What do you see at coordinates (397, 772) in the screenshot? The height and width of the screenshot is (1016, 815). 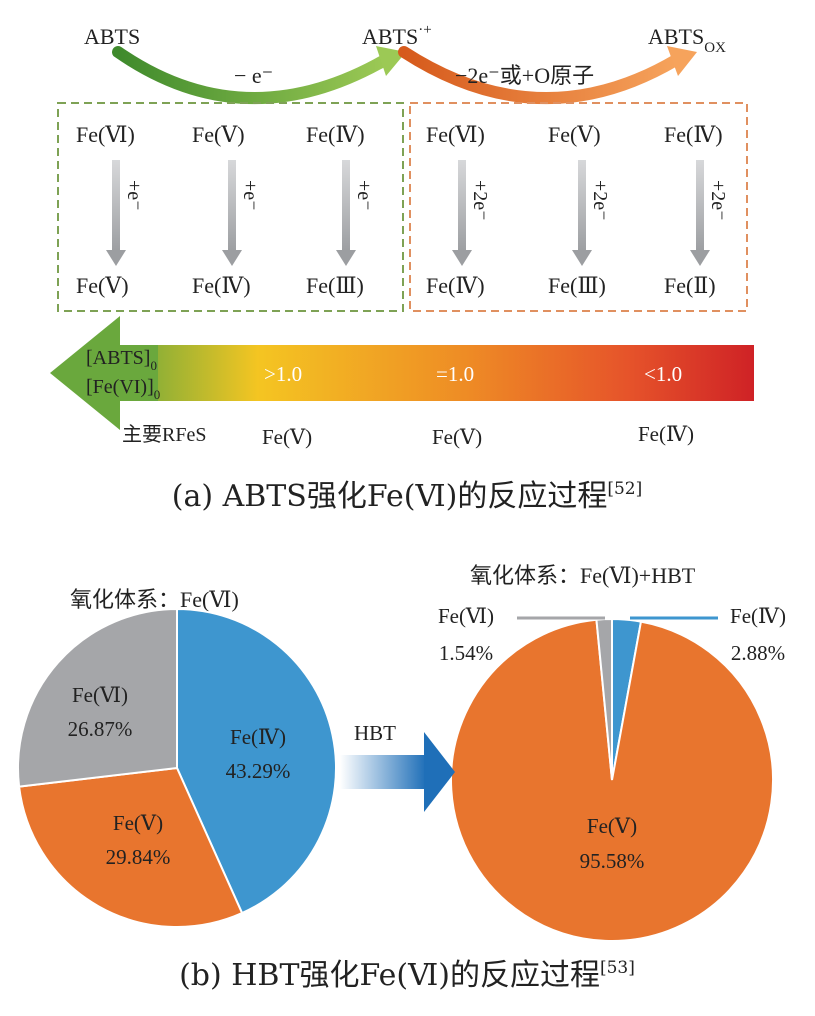 I see `hbt-arrow` at bounding box center [397, 772].